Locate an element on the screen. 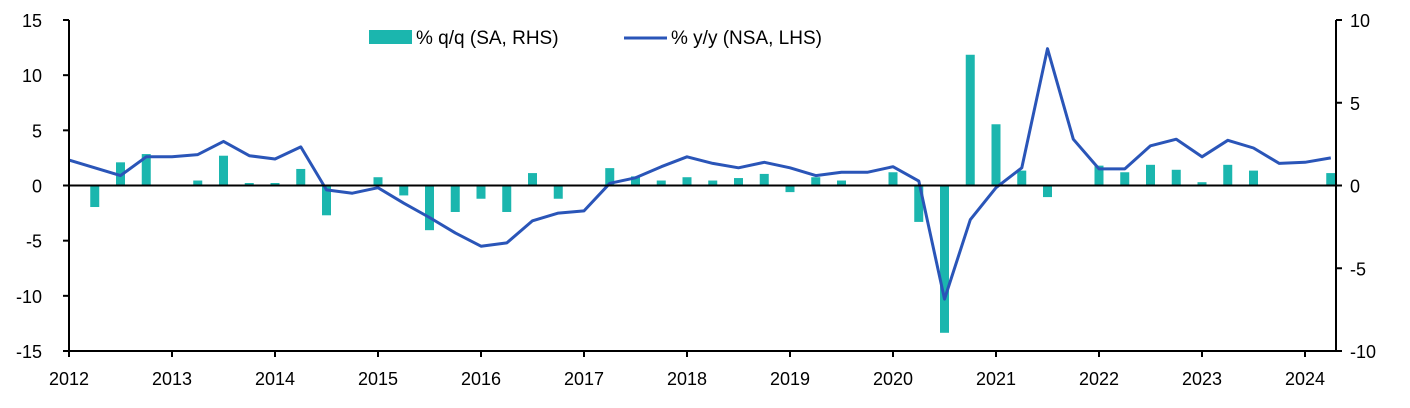  x-tick-label: 2012 is located at coordinates (69, 379).